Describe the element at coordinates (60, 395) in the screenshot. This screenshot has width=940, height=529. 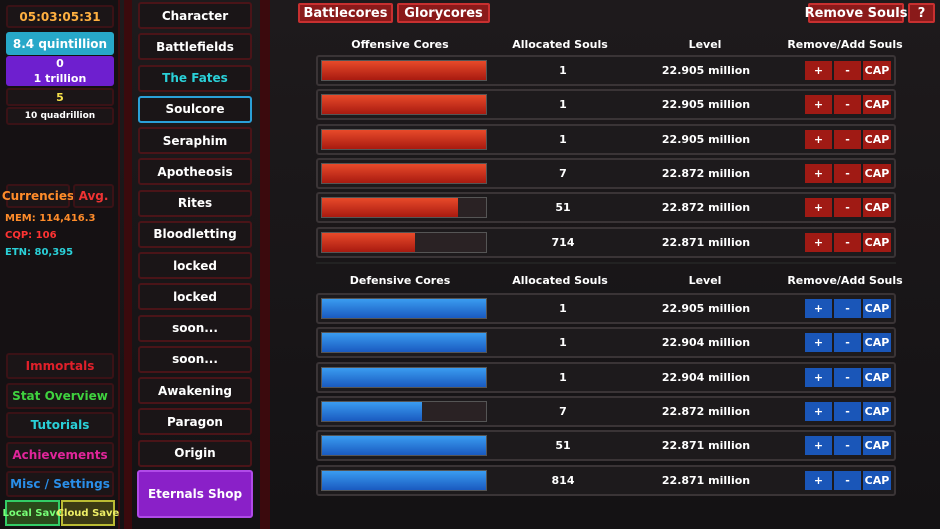
I see `menu-button: Stat Overview` at that location.